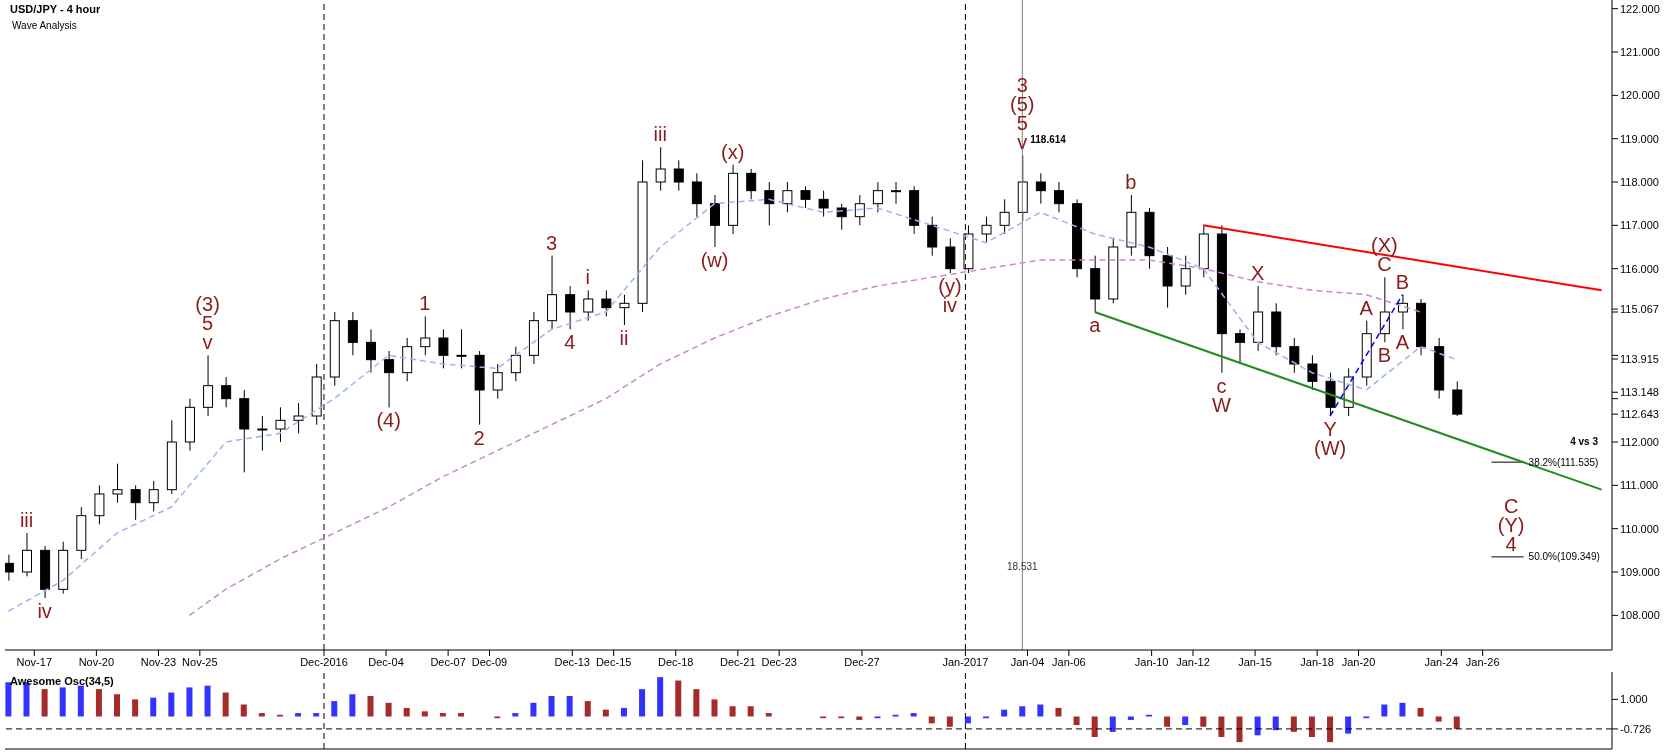  Describe the element at coordinates (324, 661) in the screenshot. I see `x-tick-label: Dec-2016` at that location.